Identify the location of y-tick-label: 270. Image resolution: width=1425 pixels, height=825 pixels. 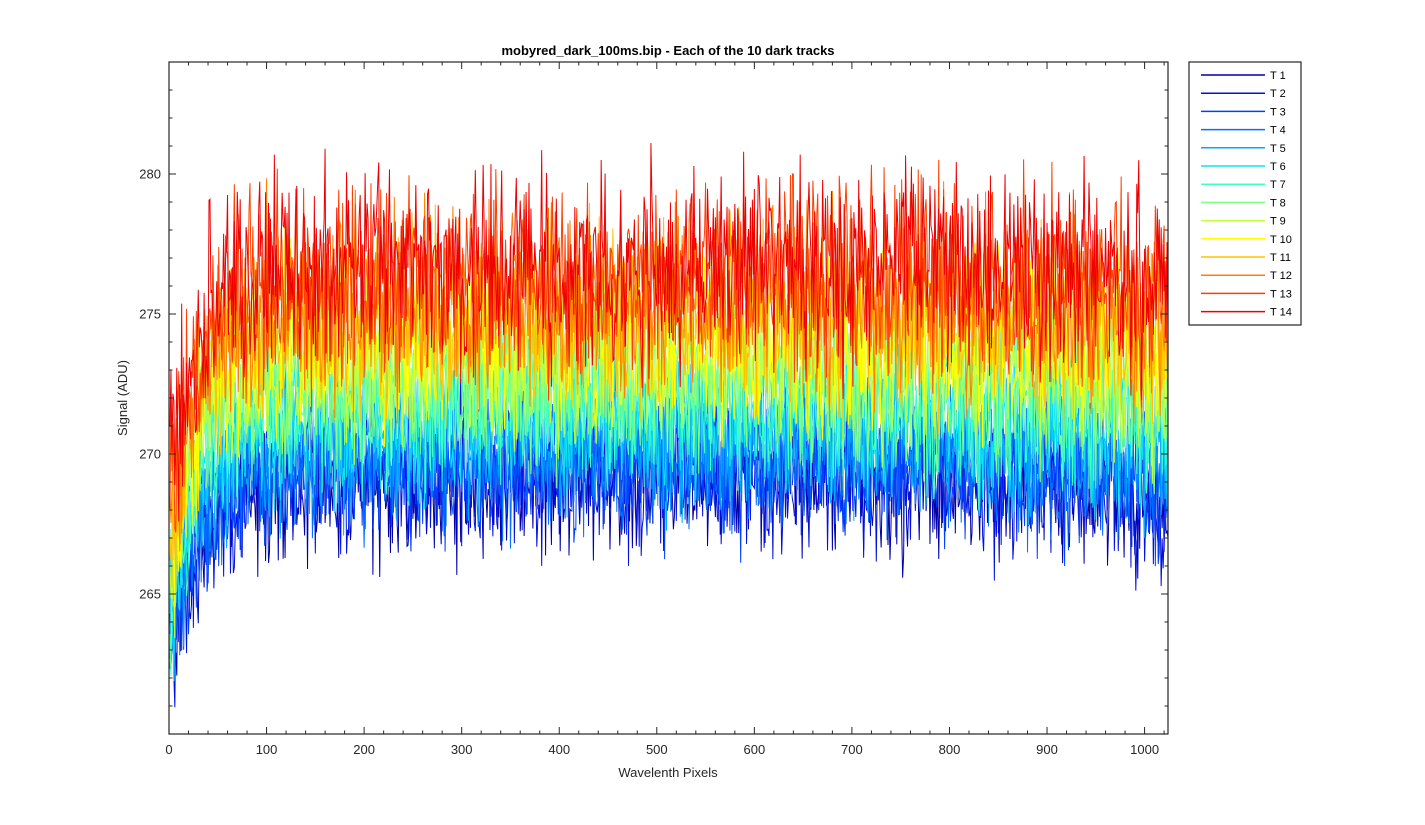
(150, 454).